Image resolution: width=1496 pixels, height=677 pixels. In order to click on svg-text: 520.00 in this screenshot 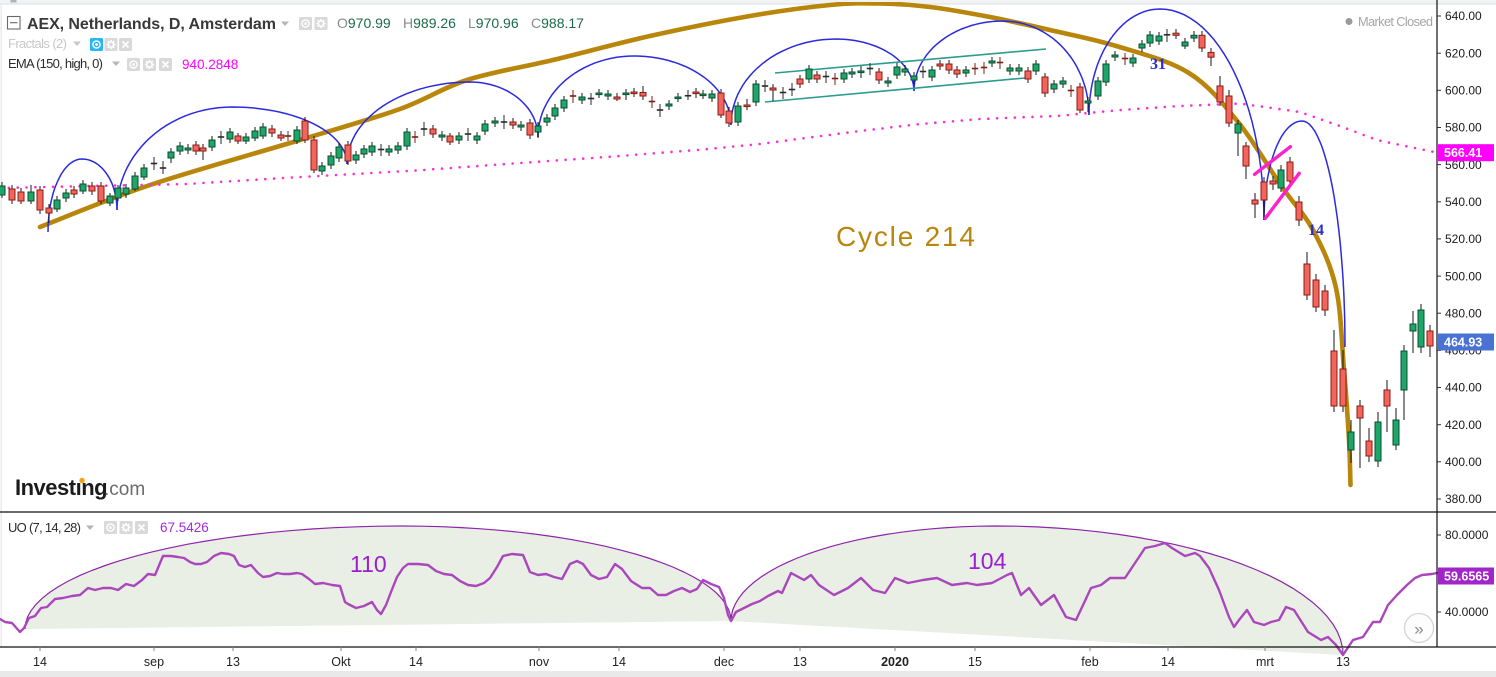, I will do `click(1463, 239)`.